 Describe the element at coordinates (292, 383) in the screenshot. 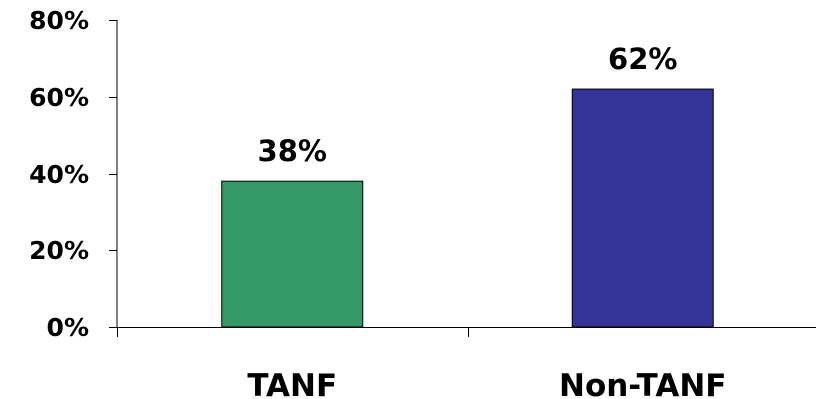

I see `category-label: TANF` at that location.